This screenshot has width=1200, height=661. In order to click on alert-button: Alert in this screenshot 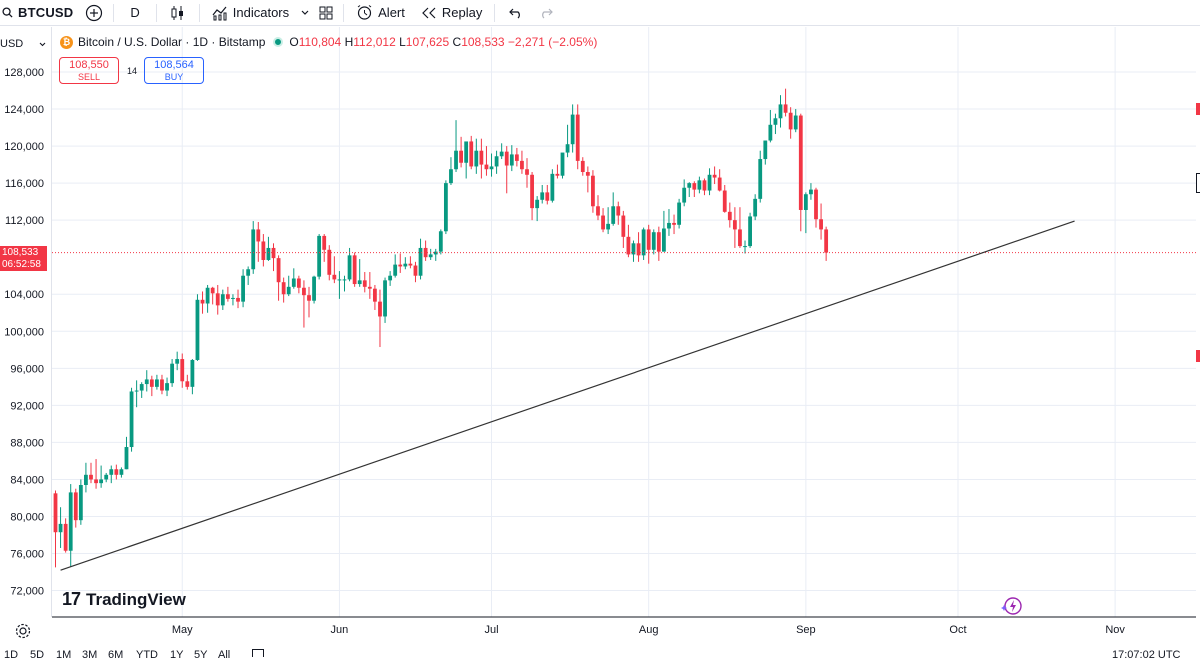, I will do `click(380, 13)`.